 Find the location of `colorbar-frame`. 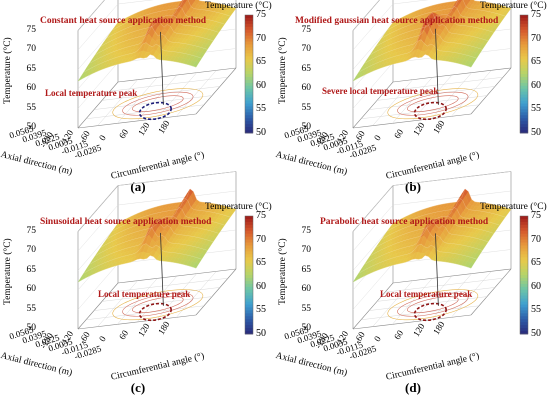

colorbar-frame is located at coordinates (249, 74).